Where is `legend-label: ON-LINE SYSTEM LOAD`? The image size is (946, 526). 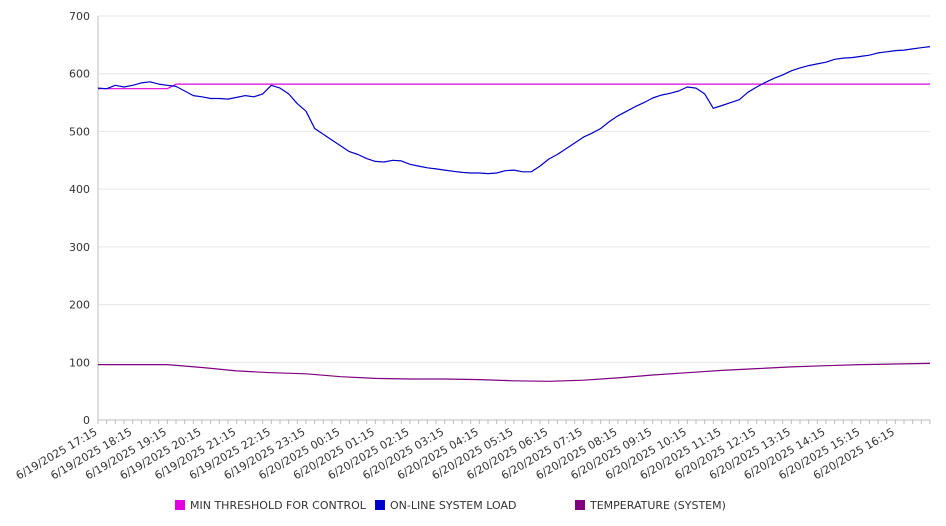
legend-label: ON-LINE SYSTEM LOAD is located at coordinates (453, 505).